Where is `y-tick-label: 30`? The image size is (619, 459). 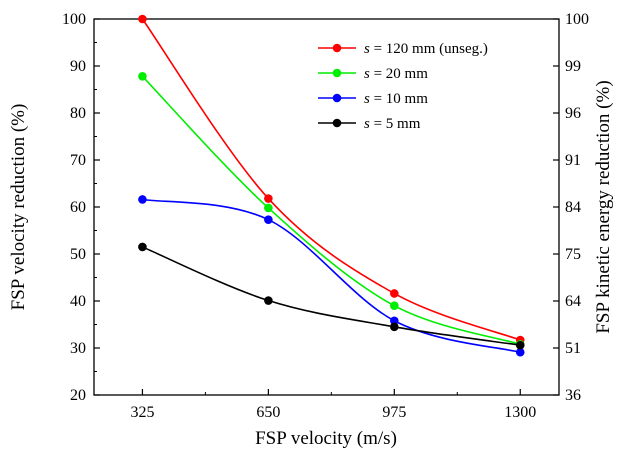 y-tick-label: 30 is located at coordinates (78, 348).